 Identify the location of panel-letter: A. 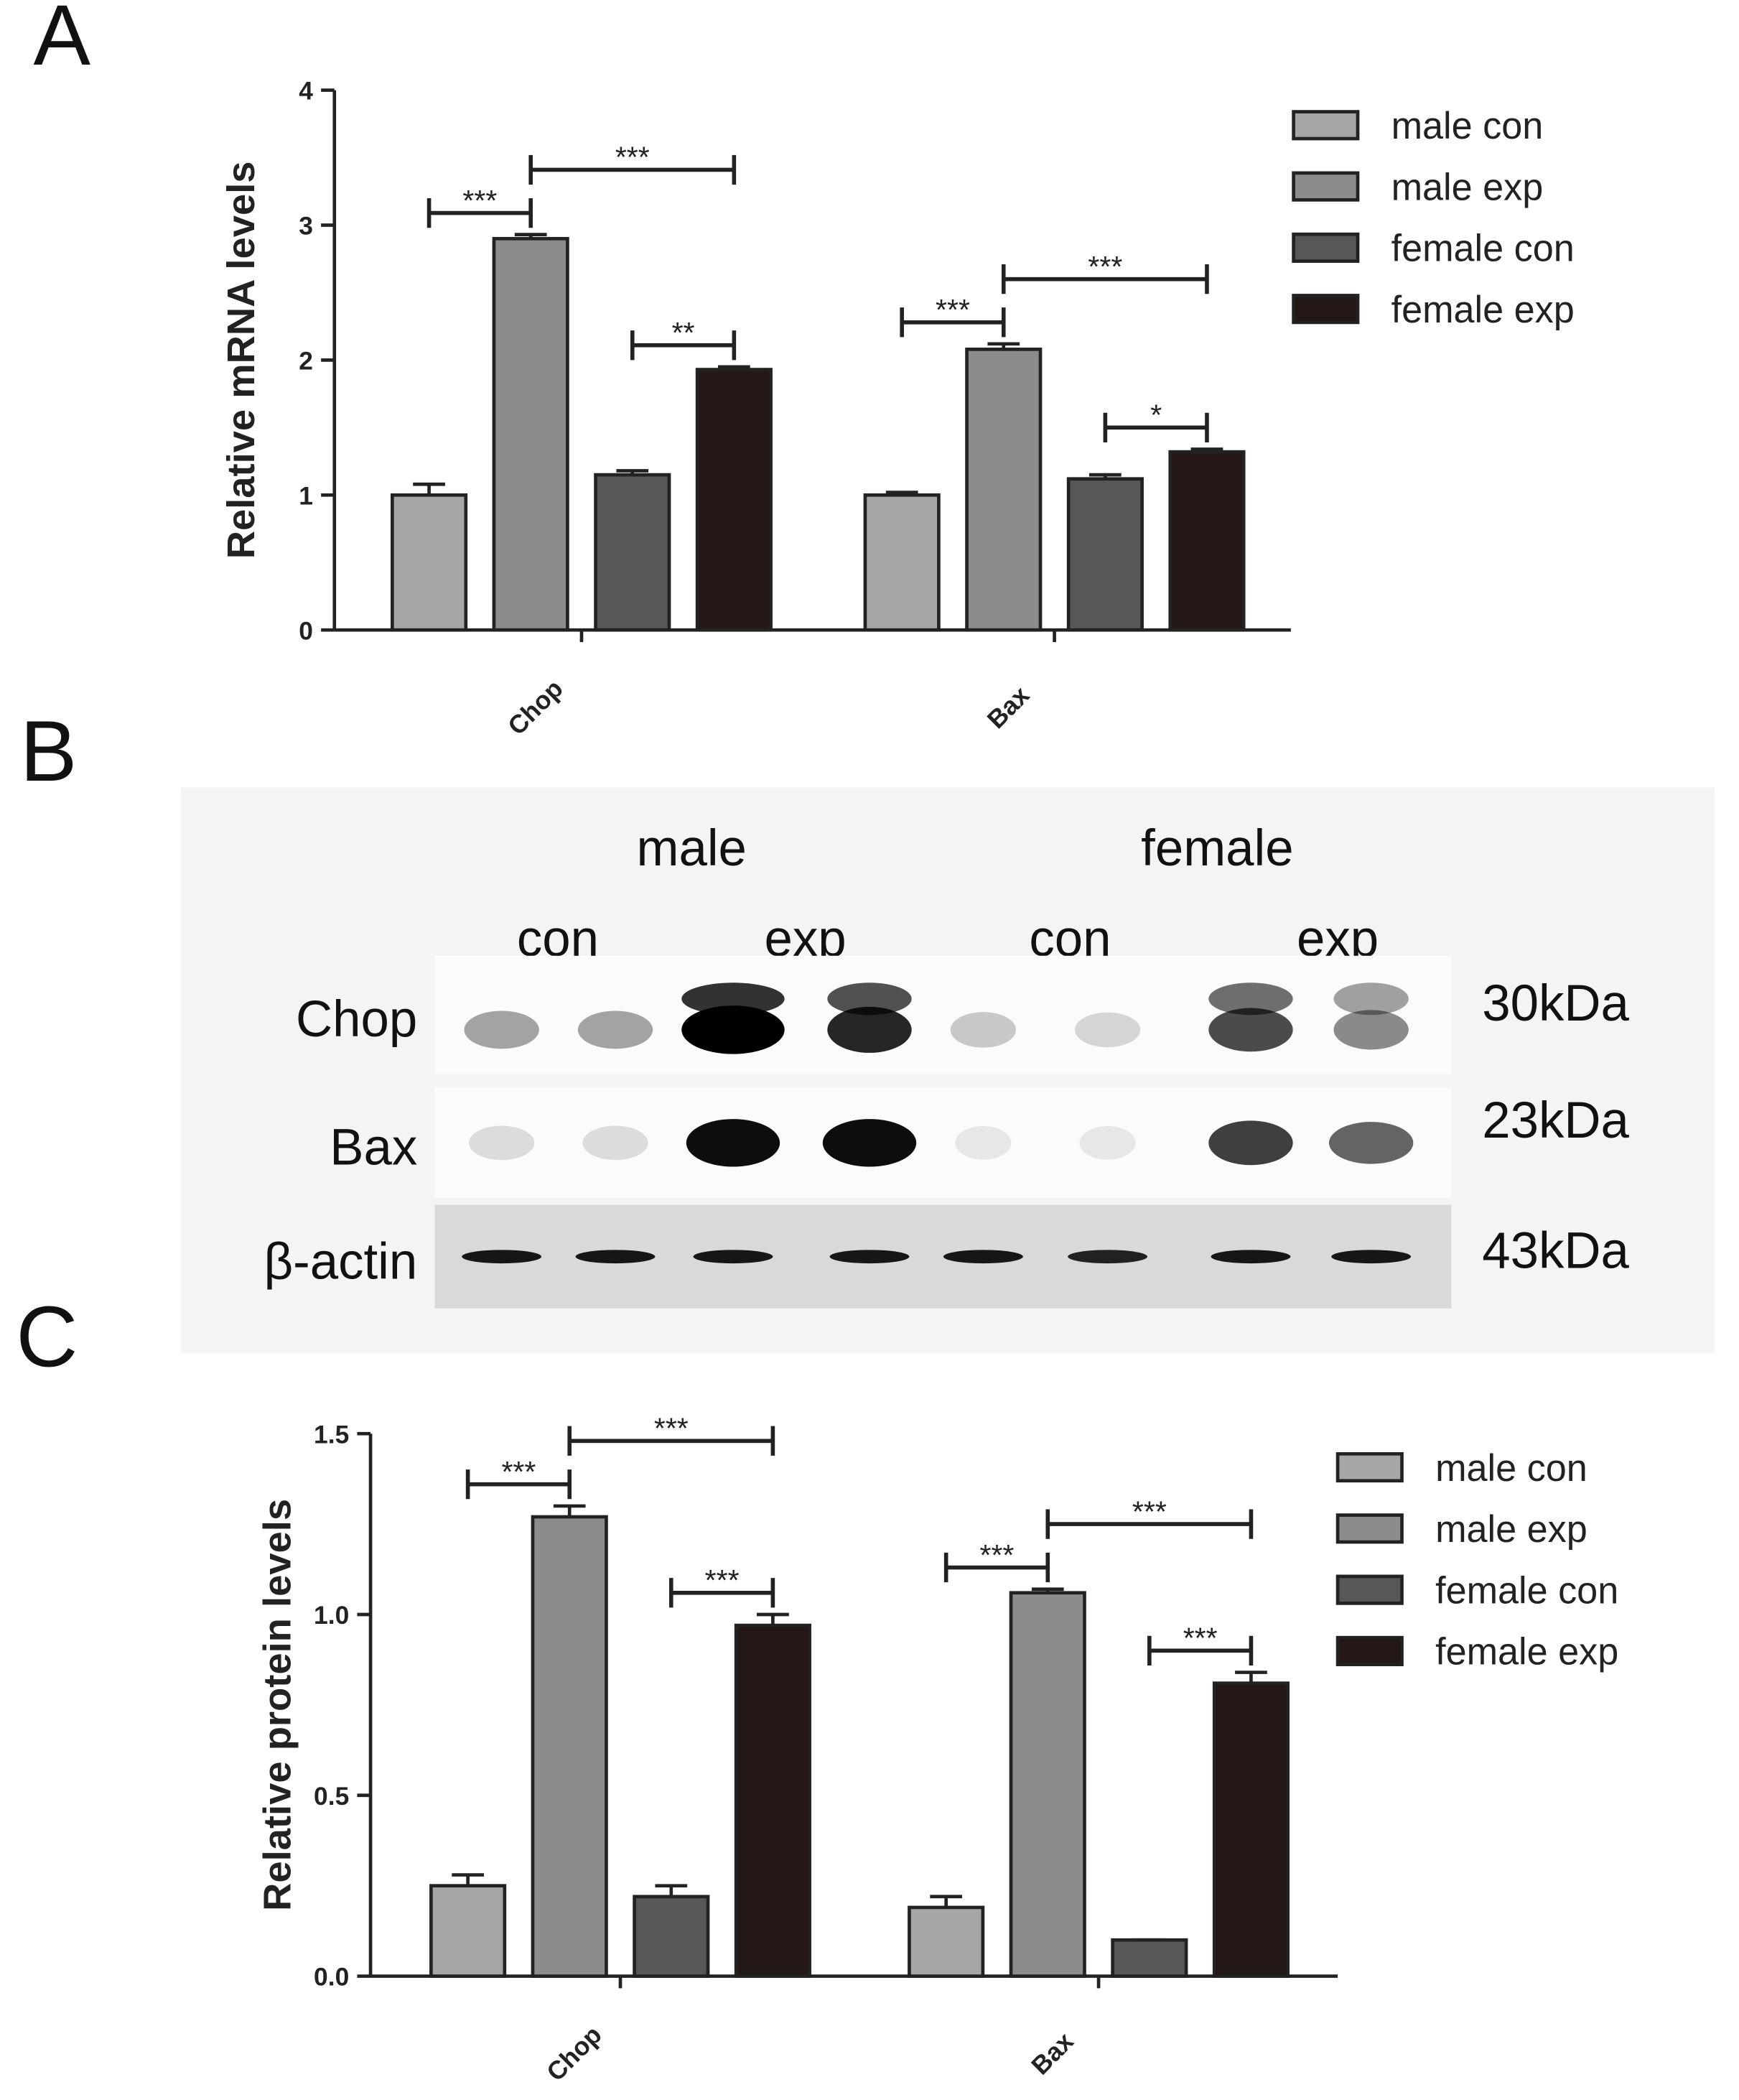
(62, 41).